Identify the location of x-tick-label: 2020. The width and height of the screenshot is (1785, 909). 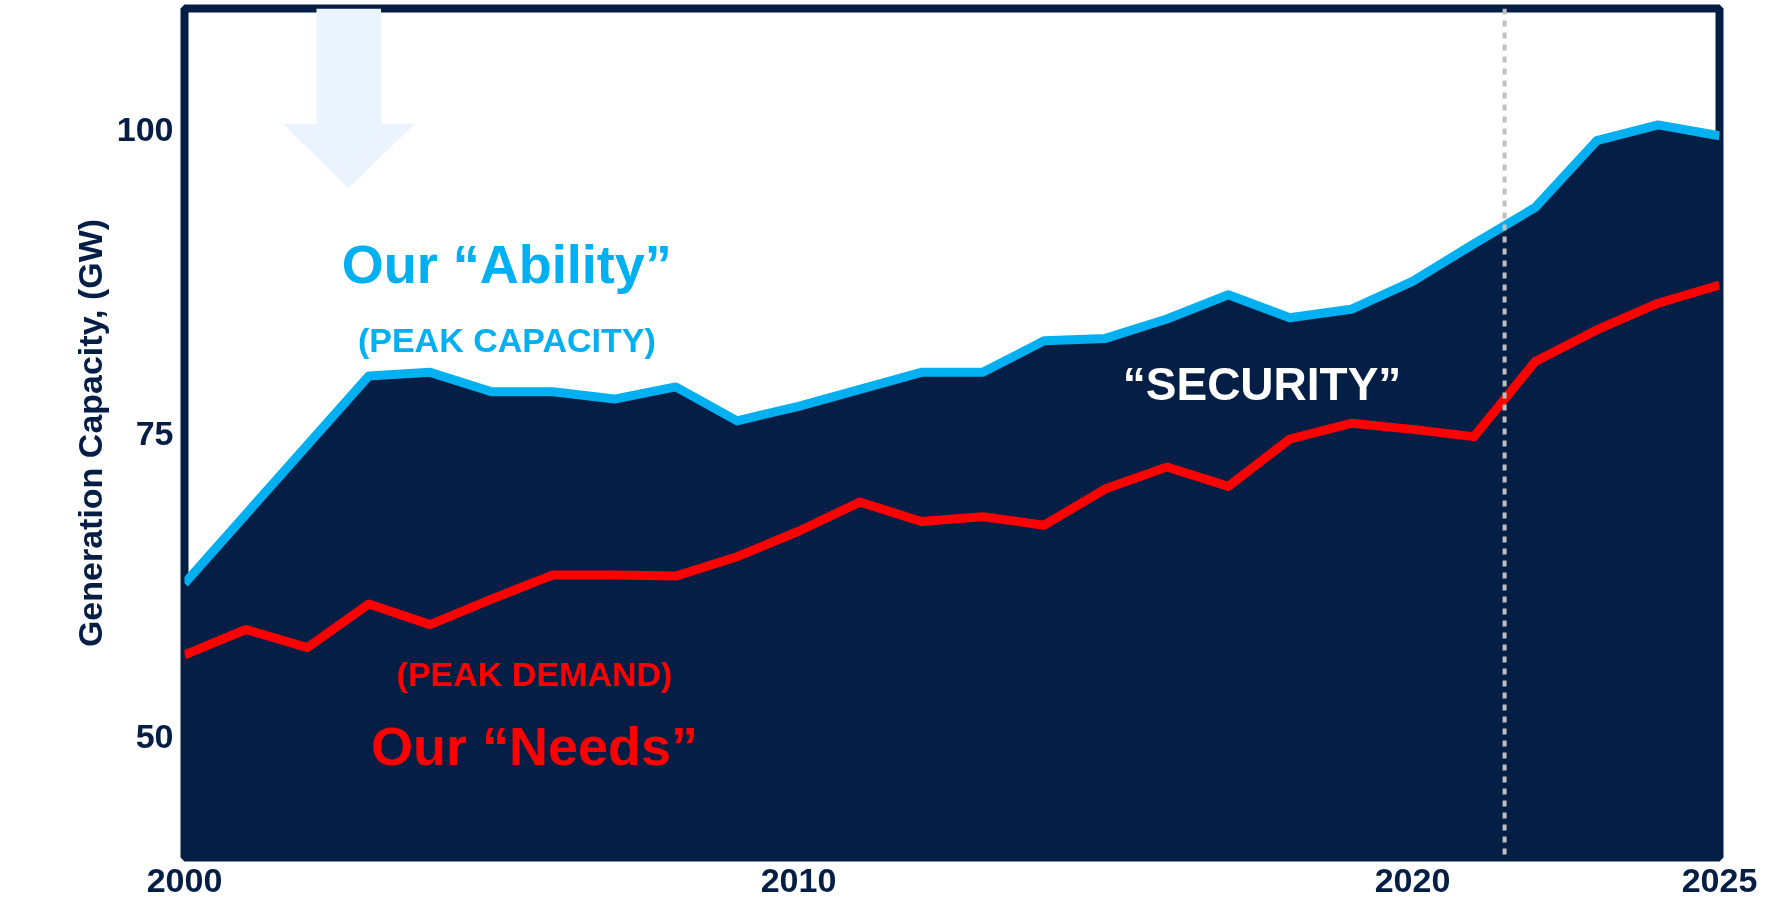
(1412, 879).